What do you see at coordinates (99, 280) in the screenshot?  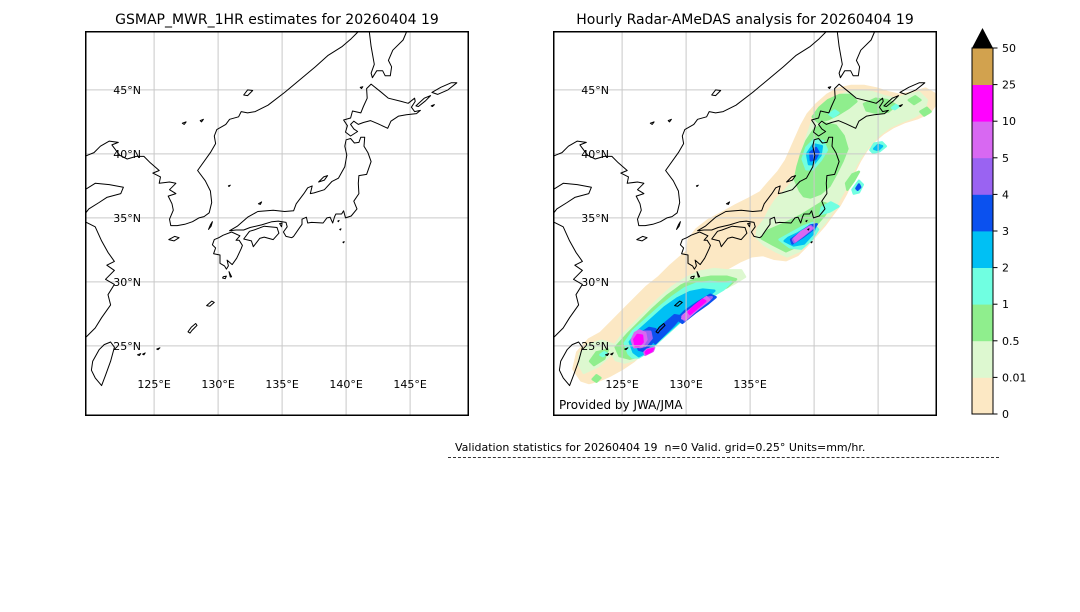 I see `coastline-china-coast` at bounding box center [99, 280].